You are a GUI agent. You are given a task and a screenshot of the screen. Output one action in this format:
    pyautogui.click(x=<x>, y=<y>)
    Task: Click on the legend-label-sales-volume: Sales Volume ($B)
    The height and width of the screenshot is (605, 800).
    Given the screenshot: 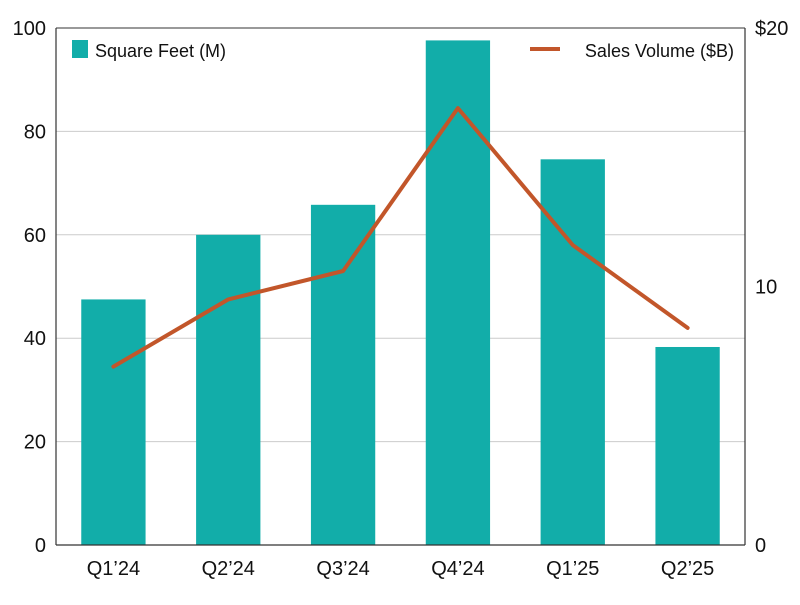 What is the action you would take?
    pyautogui.click(x=659, y=51)
    